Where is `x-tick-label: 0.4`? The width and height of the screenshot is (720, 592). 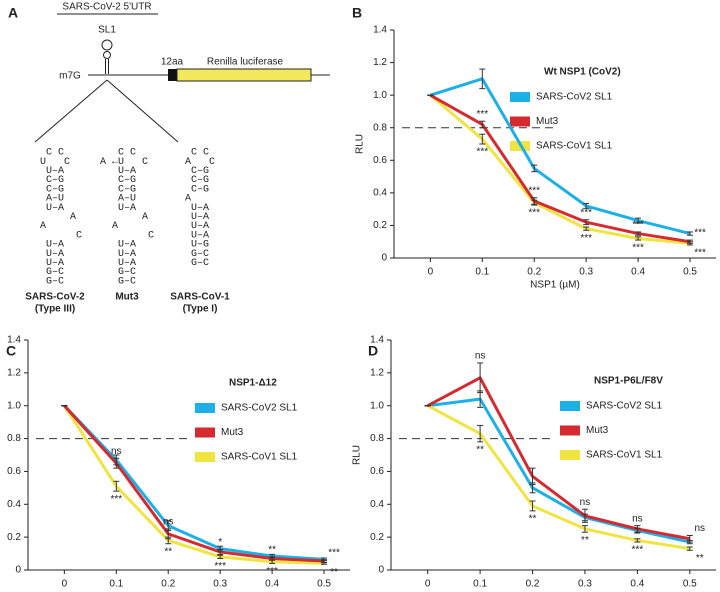 x-tick-label: 0.4 is located at coordinates (272, 584).